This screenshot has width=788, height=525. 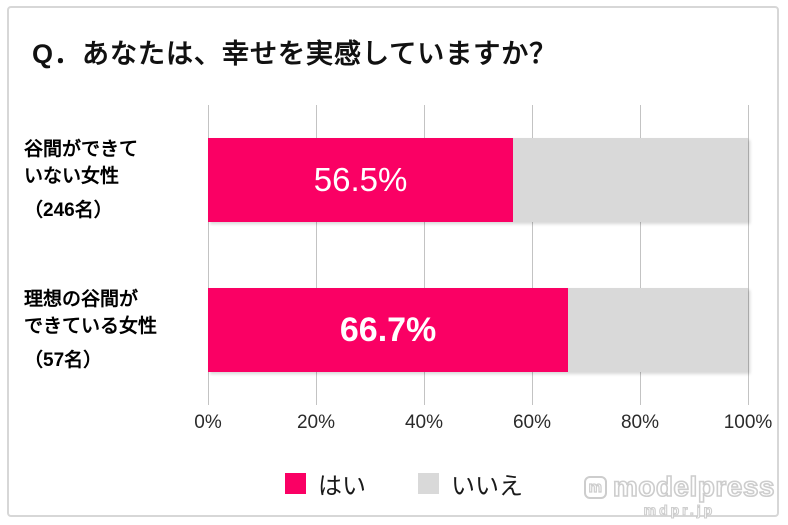 I want to click on watermark-domain-text: mdpr.jp, so click(x=679, y=509).